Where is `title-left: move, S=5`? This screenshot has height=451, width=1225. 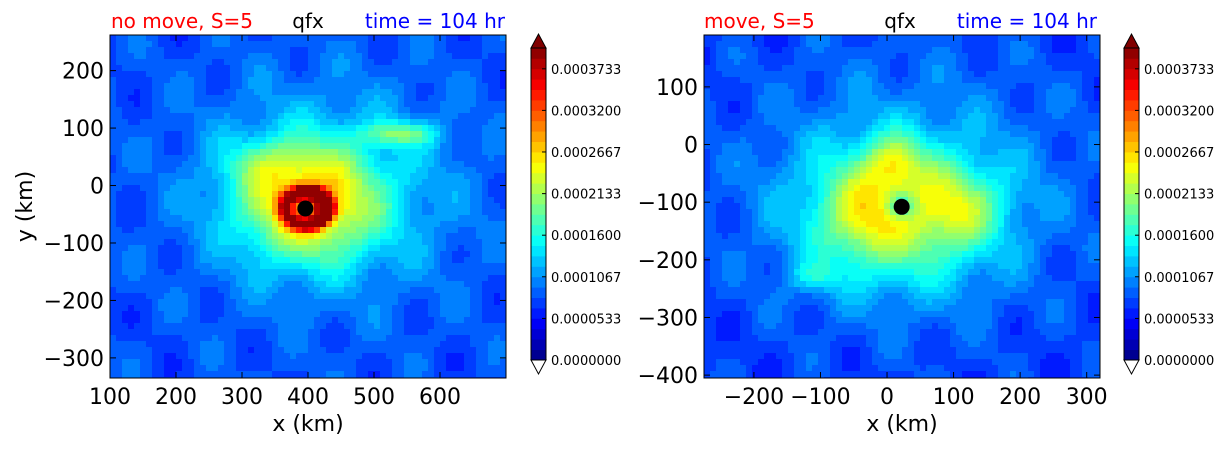
title-left: move, S=5 is located at coordinates (759, 21).